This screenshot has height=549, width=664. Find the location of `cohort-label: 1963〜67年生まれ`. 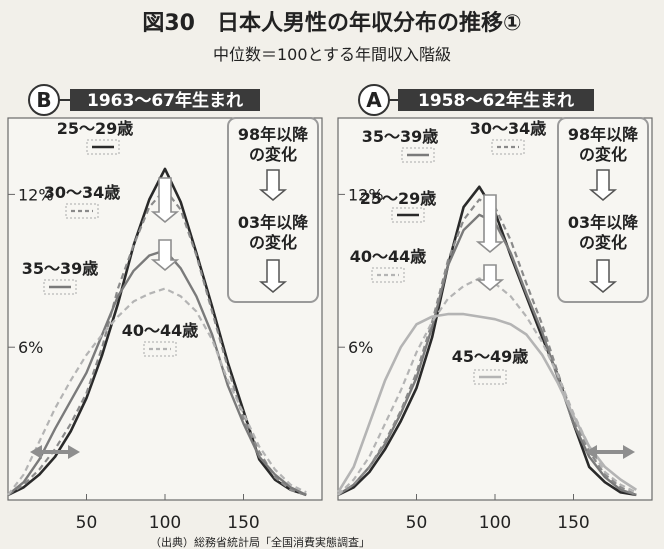

cohort-label: 1963〜67年生まれ is located at coordinates (165, 100).